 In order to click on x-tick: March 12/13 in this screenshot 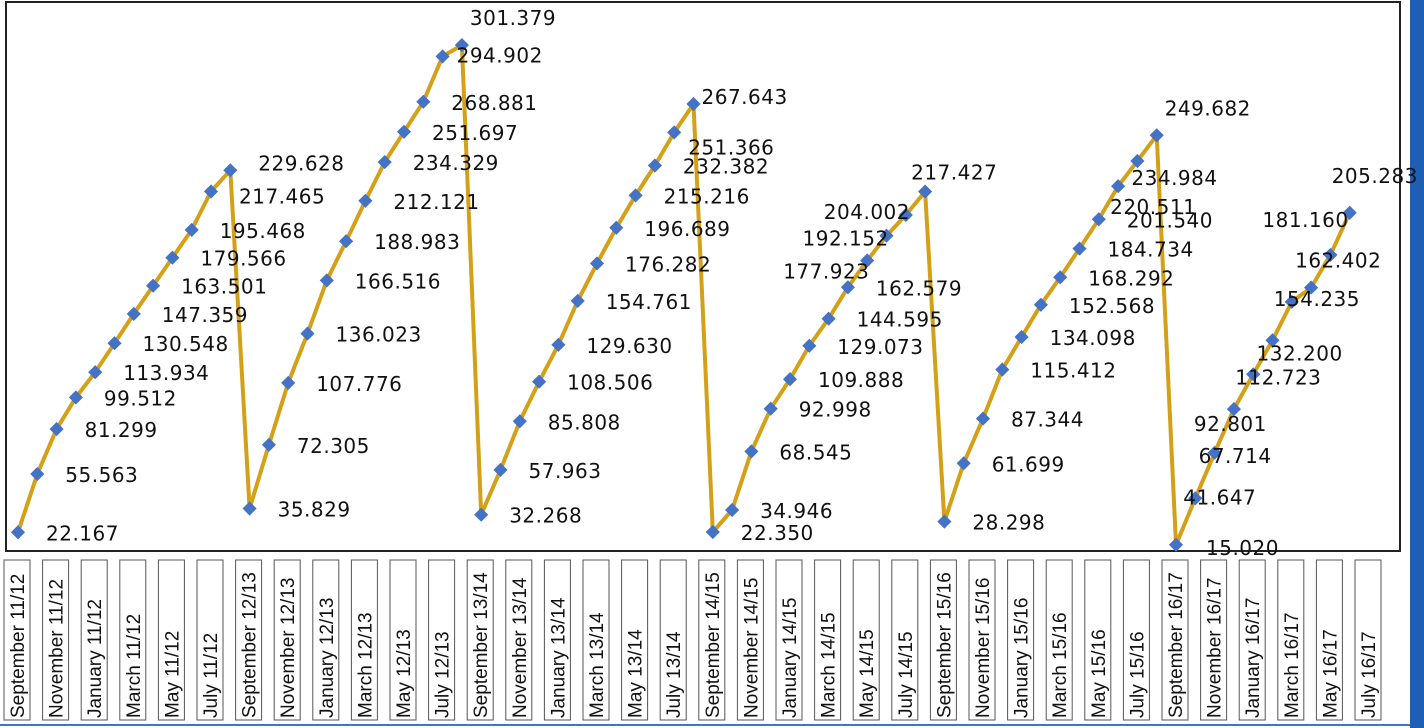, I will do `click(364, 640)`.